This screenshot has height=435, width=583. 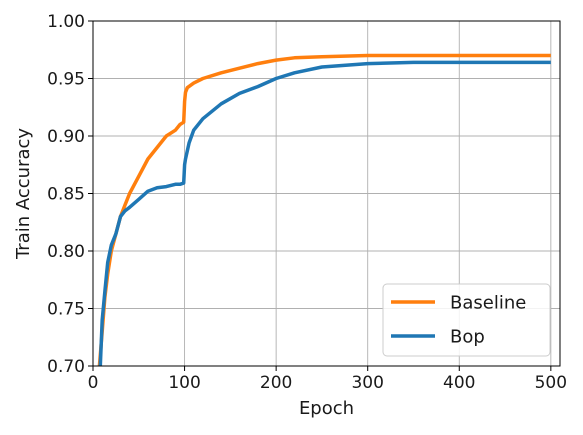 What do you see at coordinates (66, 22) in the screenshot?
I see `y-tick-label: 1.00` at bounding box center [66, 22].